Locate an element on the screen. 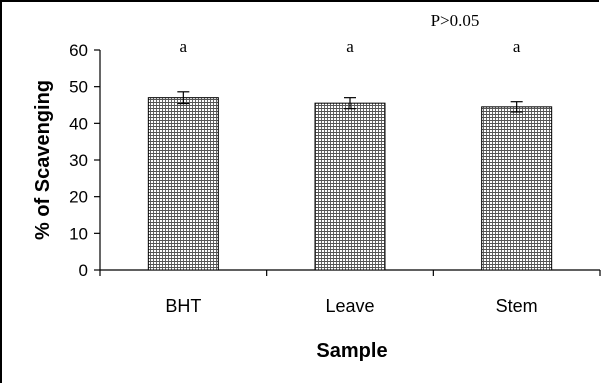 The width and height of the screenshot is (601, 385). x-axis-title: Sample is located at coordinates (351, 351).